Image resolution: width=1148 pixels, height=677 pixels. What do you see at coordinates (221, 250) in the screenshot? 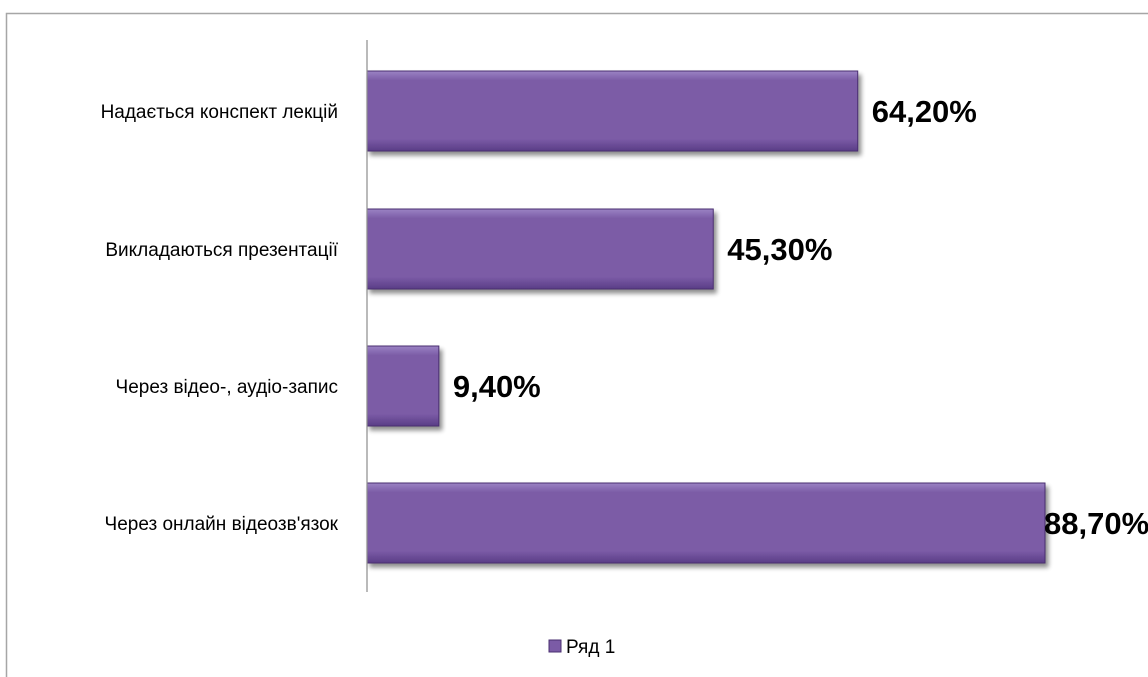
I see `category-label-2: Викладаються презентації` at bounding box center [221, 250].